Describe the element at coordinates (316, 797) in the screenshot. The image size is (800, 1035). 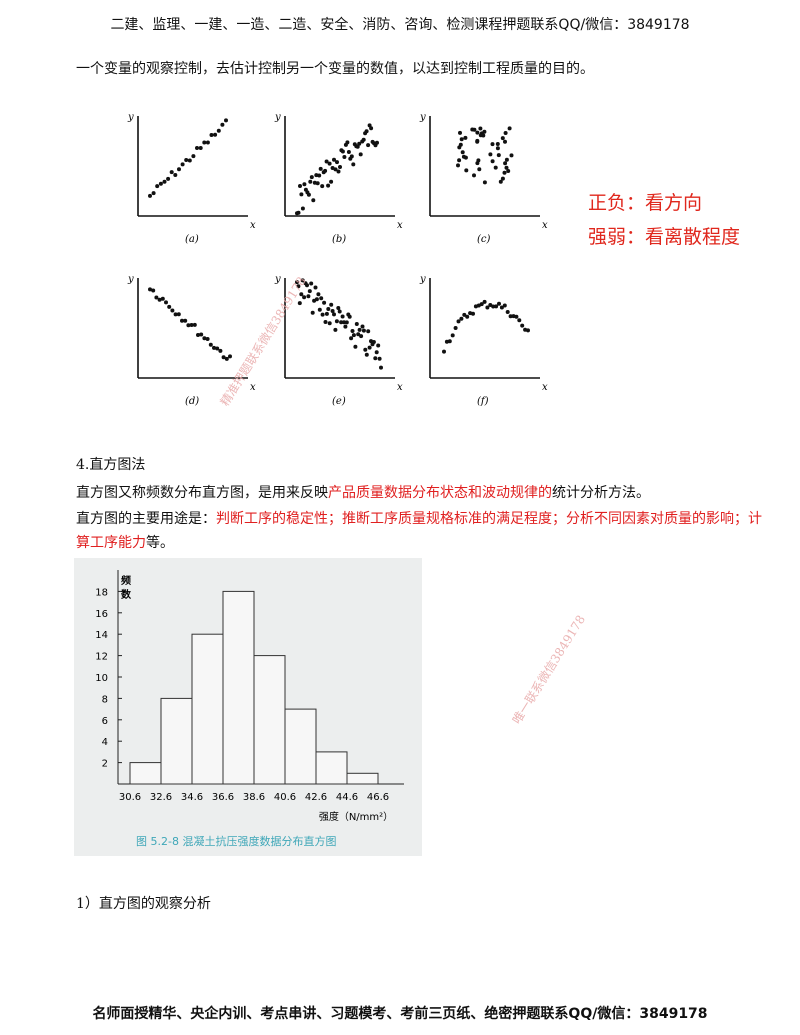
I see `x-tick-label: 42.6` at that location.